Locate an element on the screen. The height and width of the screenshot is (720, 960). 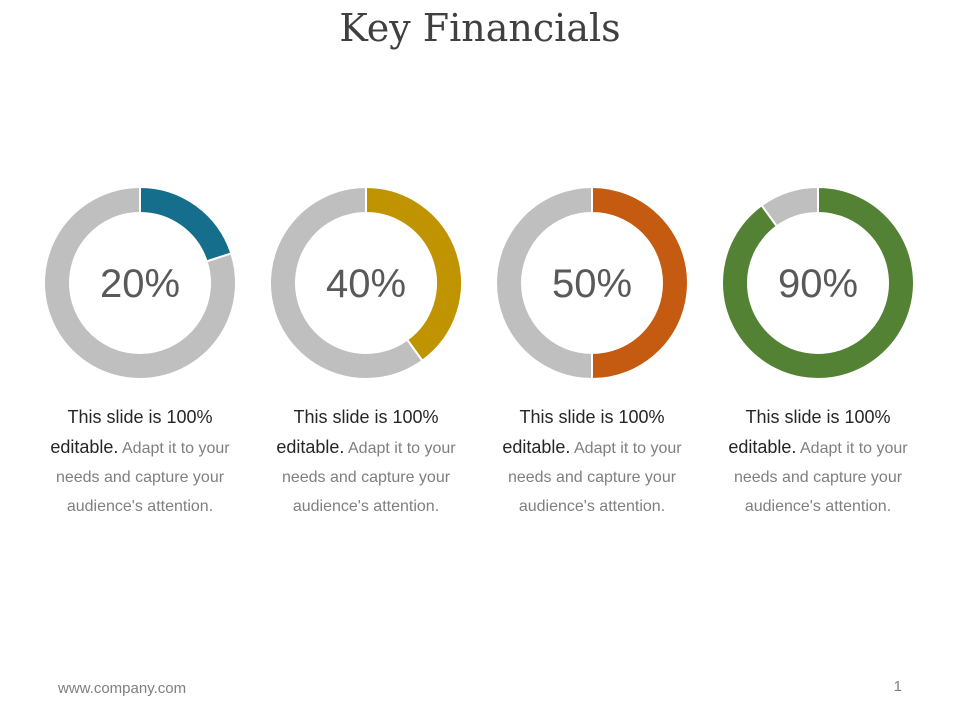
donut-chart: 50% is located at coordinates (592, 283).